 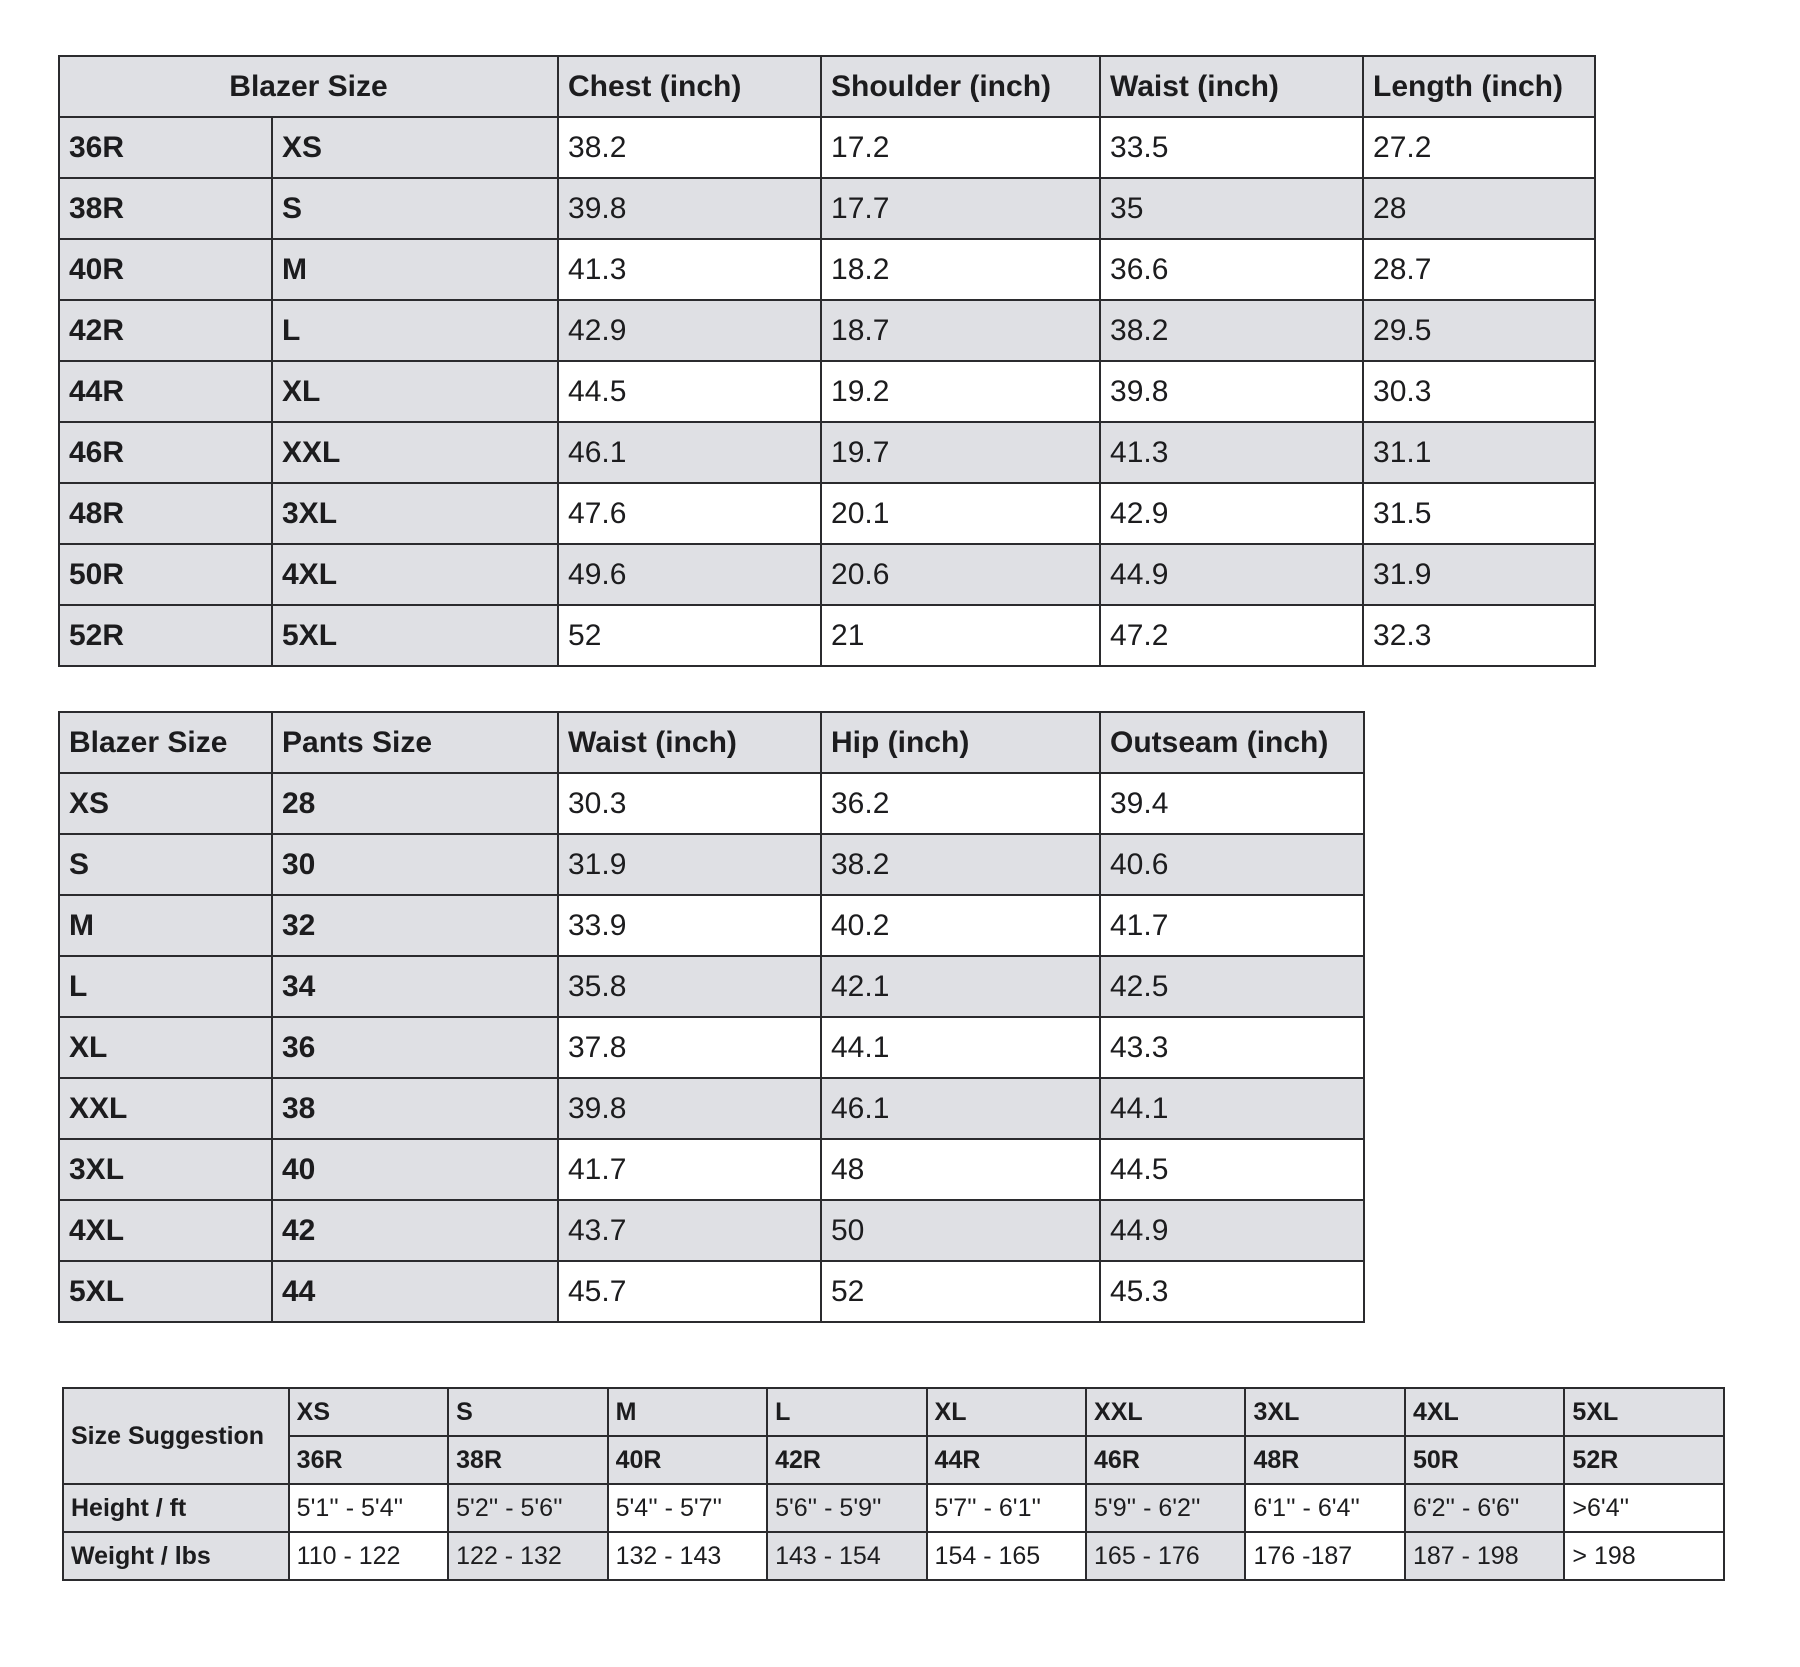 I want to click on table-row: L 34 35.8 42.1 42.5, so click(x=711, y=986).